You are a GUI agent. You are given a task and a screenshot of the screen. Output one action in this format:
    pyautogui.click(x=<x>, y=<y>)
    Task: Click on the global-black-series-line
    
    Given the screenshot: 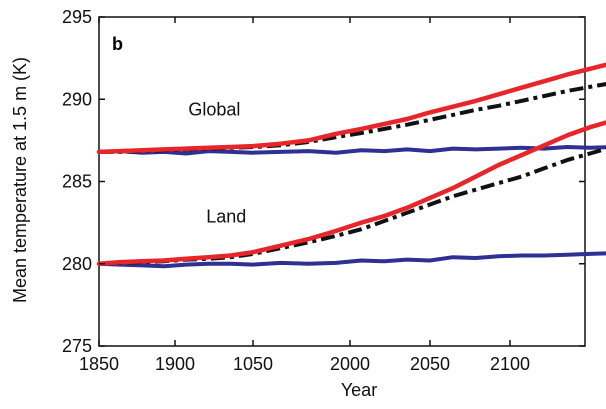 What is the action you would take?
    pyautogui.click(x=352, y=118)
    